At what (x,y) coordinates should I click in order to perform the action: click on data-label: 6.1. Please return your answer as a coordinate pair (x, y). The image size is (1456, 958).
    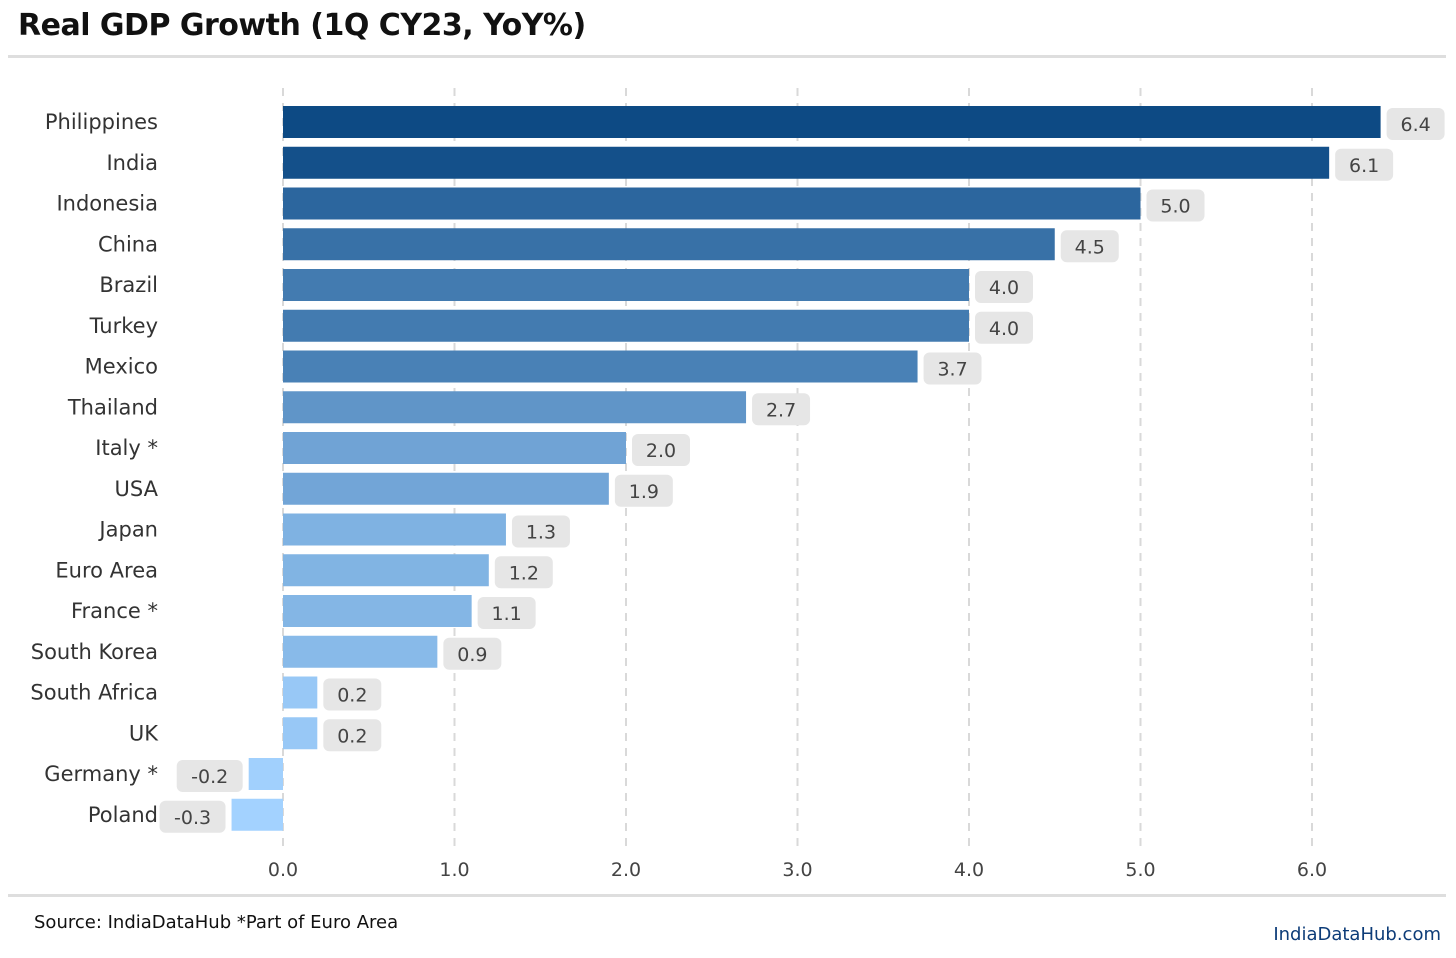
    Looking at the image, I should click on (1364, 166).